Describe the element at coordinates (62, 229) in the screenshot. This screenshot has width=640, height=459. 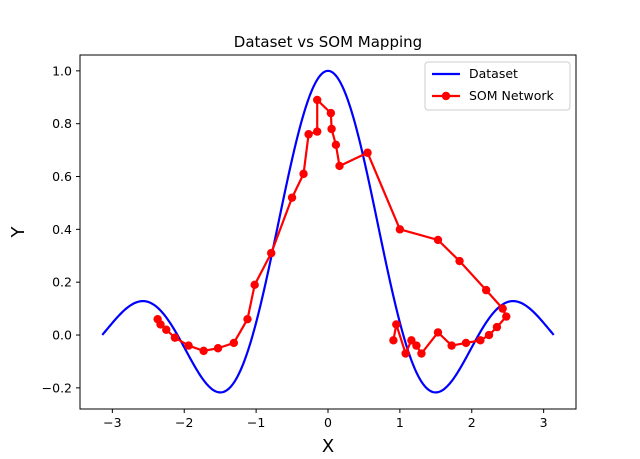
I see `y-tick-label: 0.4` at that location.